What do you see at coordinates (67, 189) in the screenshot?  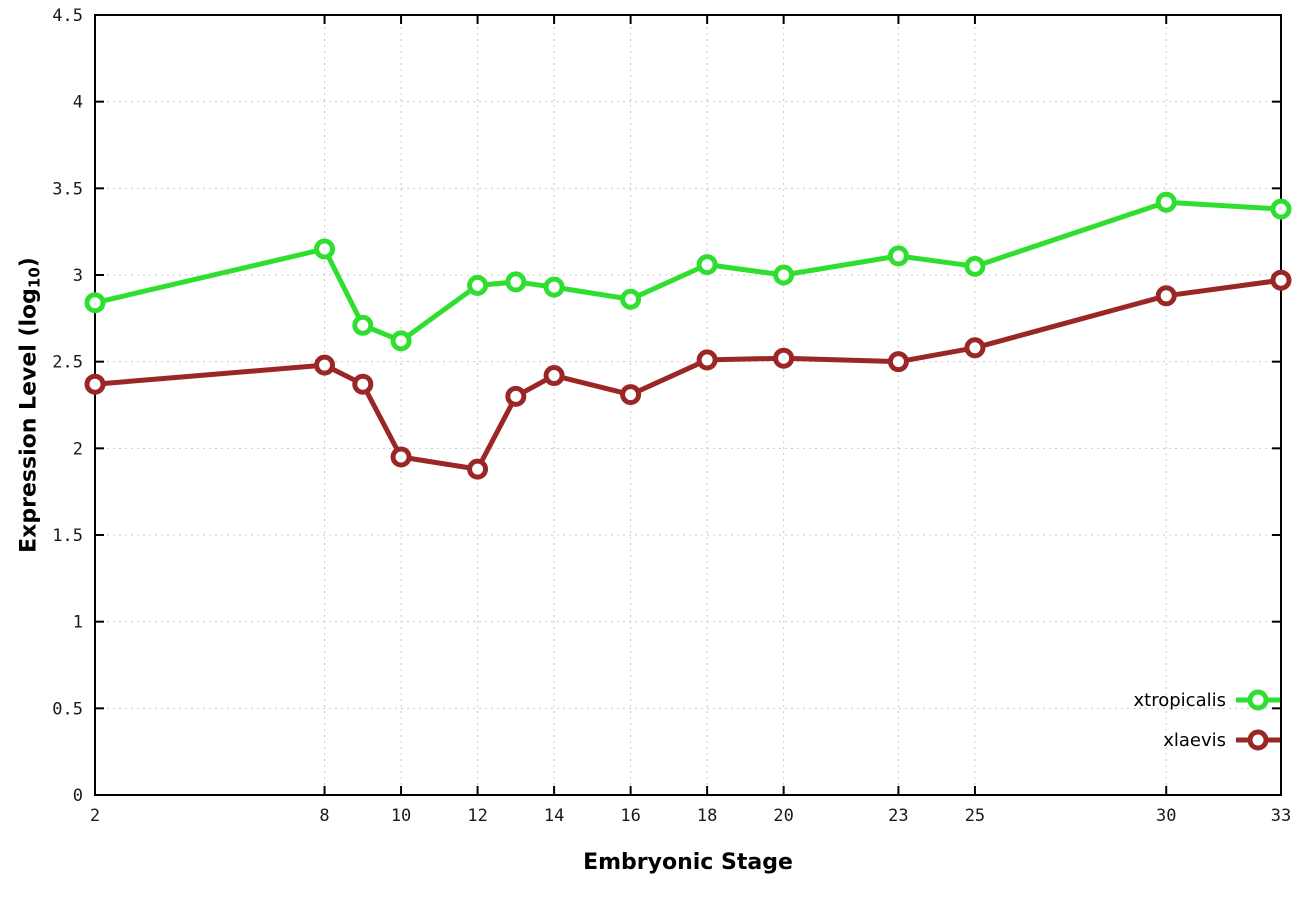 I see `y-tick-label: 3.5` at bounding box center [67, 189].